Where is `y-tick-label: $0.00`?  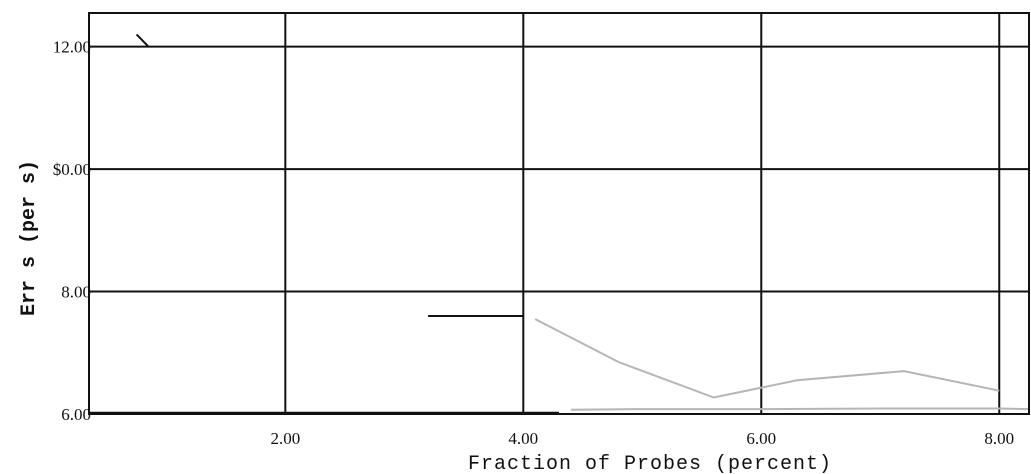
y-tick-label: $0.00 is located at coordinates (72, 169).